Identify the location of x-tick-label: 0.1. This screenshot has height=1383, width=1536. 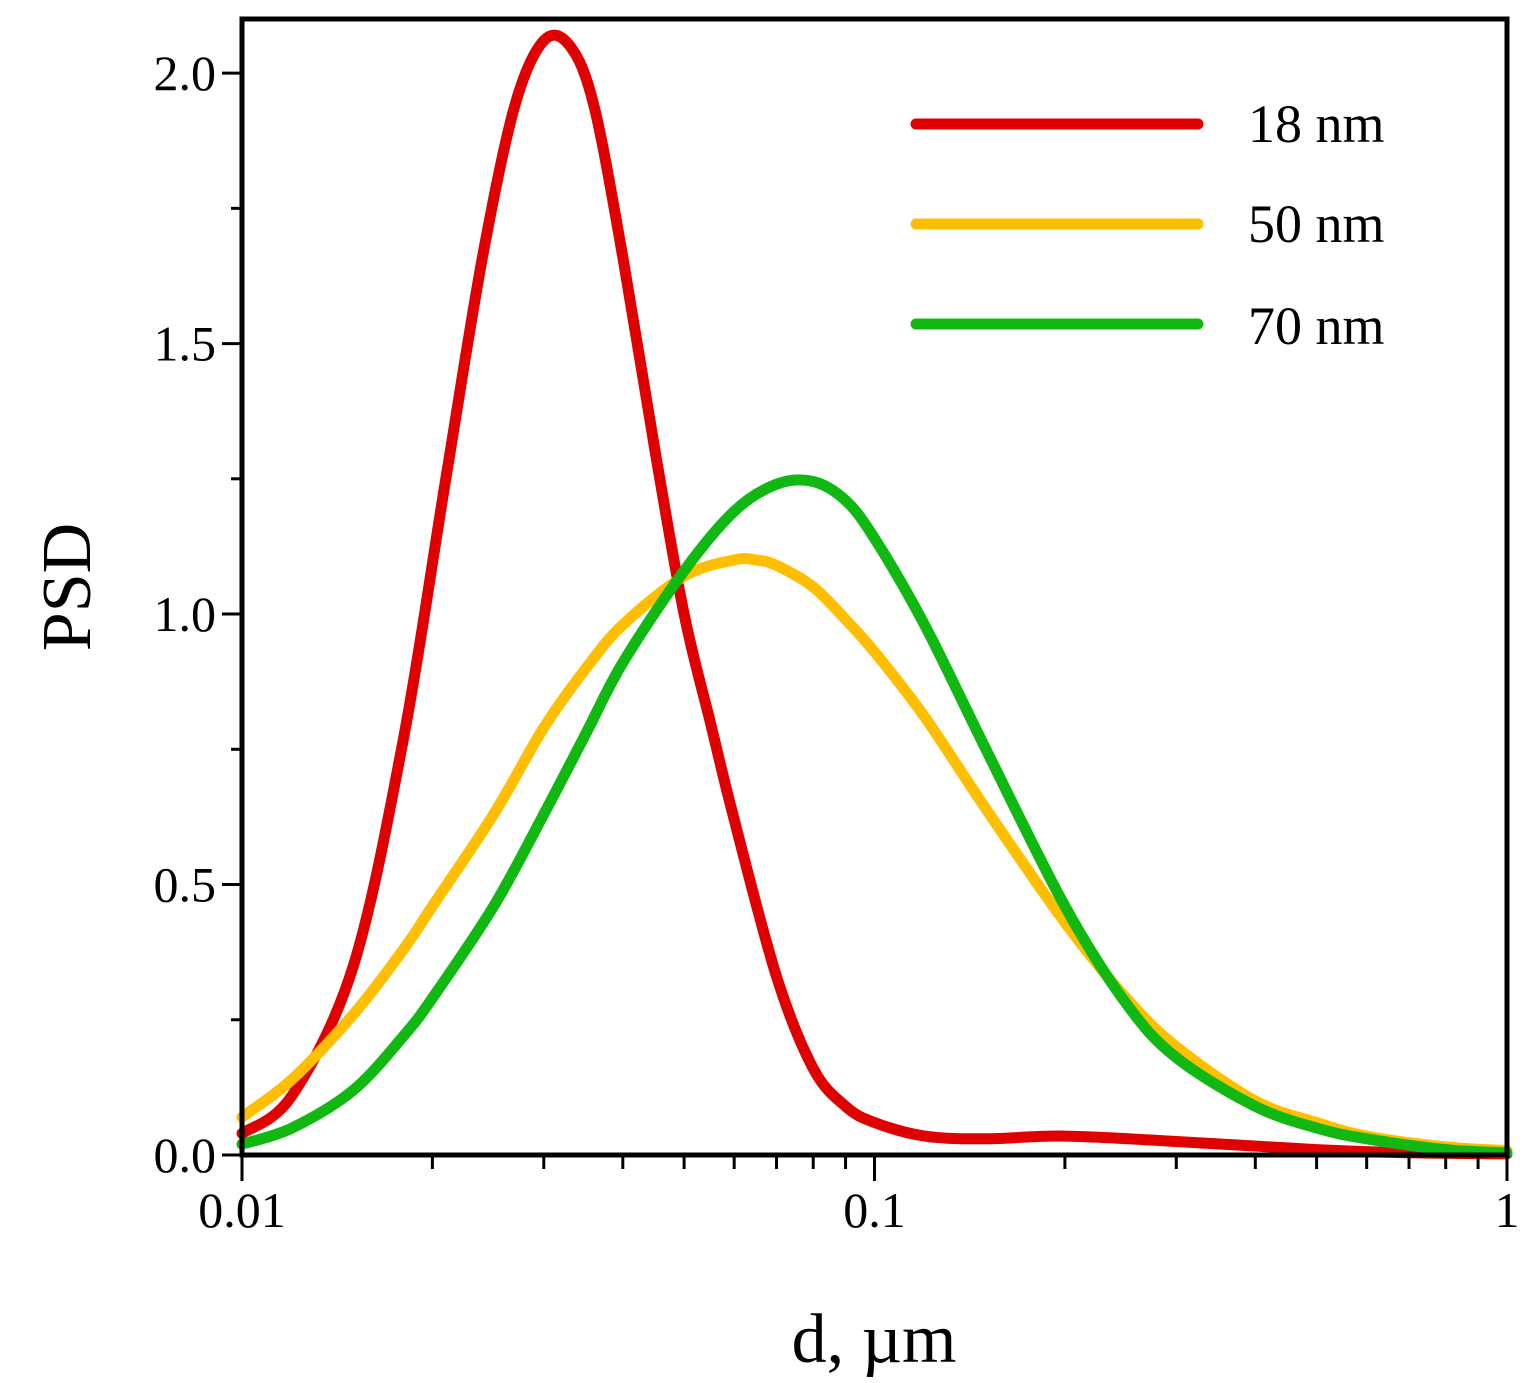
(874, 1210).